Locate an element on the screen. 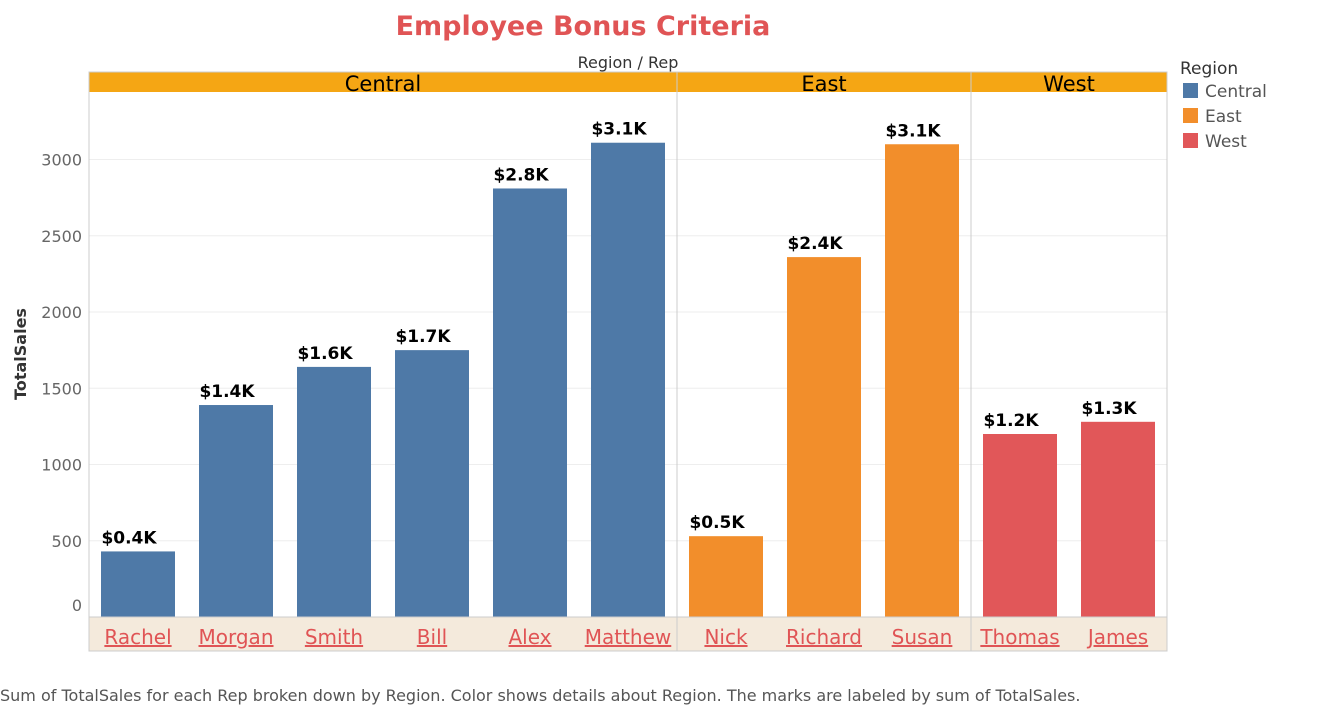 This screenshot has height=710, width=1319. data-label-morgan: $1.4K is located at coordinates (227, 392).